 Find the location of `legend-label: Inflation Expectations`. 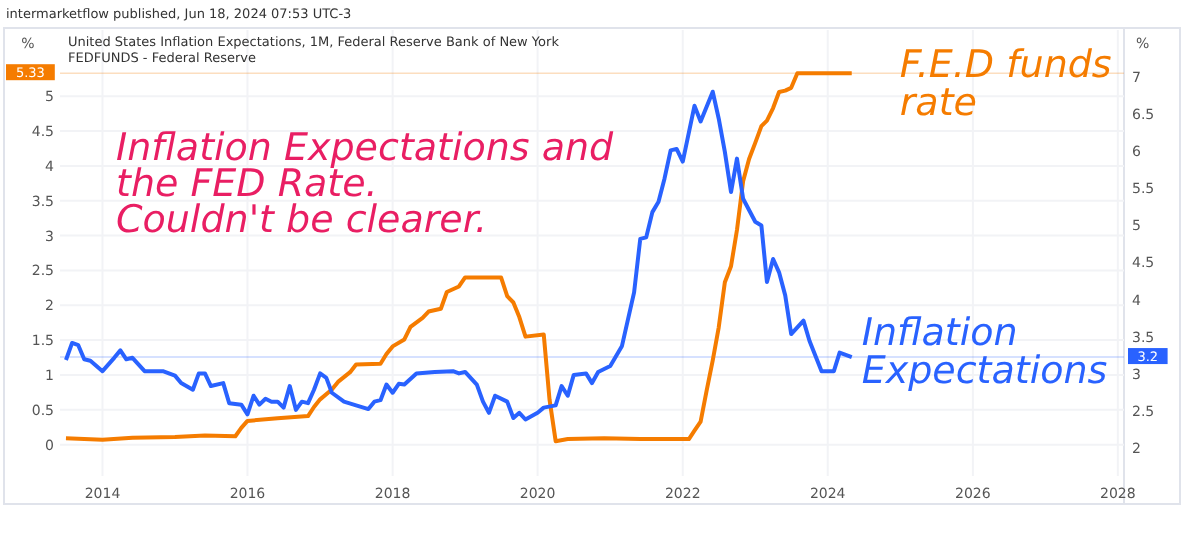

legend-label: Inflation Expectations is located at coordinates (984, 352).